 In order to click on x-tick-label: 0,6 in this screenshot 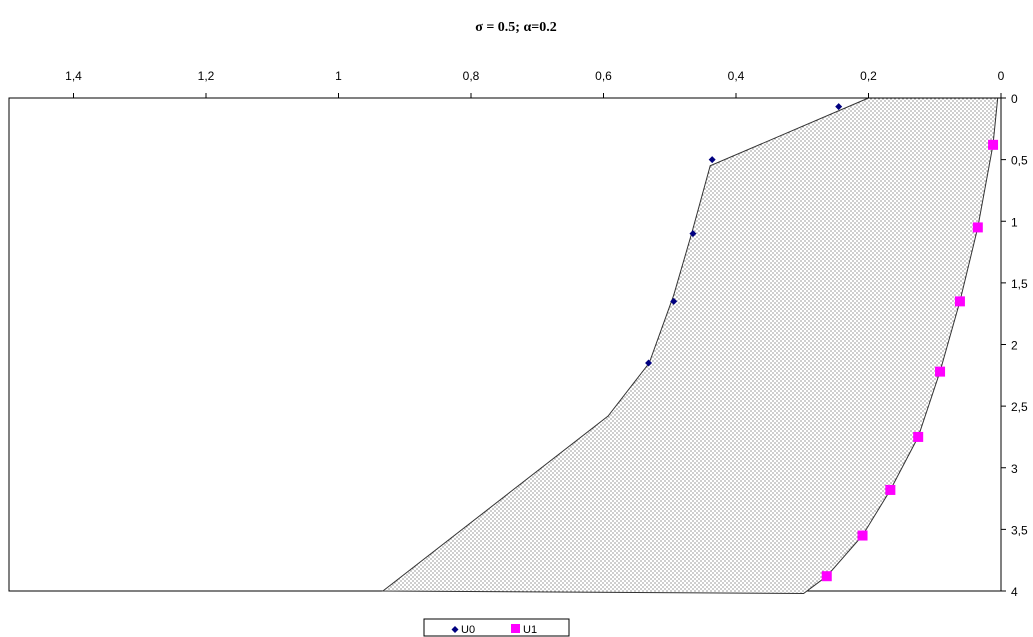, I will do `click(603, 76)`.